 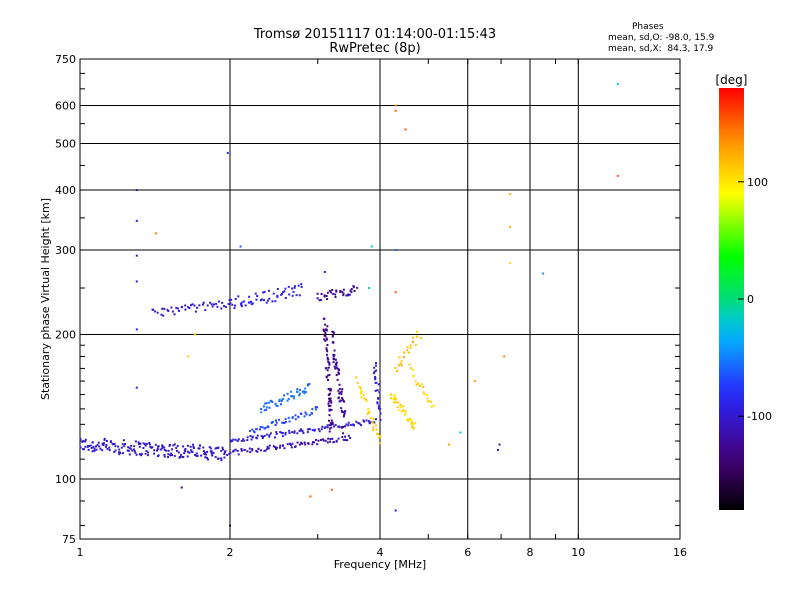 I want to click on x-tick-label: 6, so click(x=467, y=552).